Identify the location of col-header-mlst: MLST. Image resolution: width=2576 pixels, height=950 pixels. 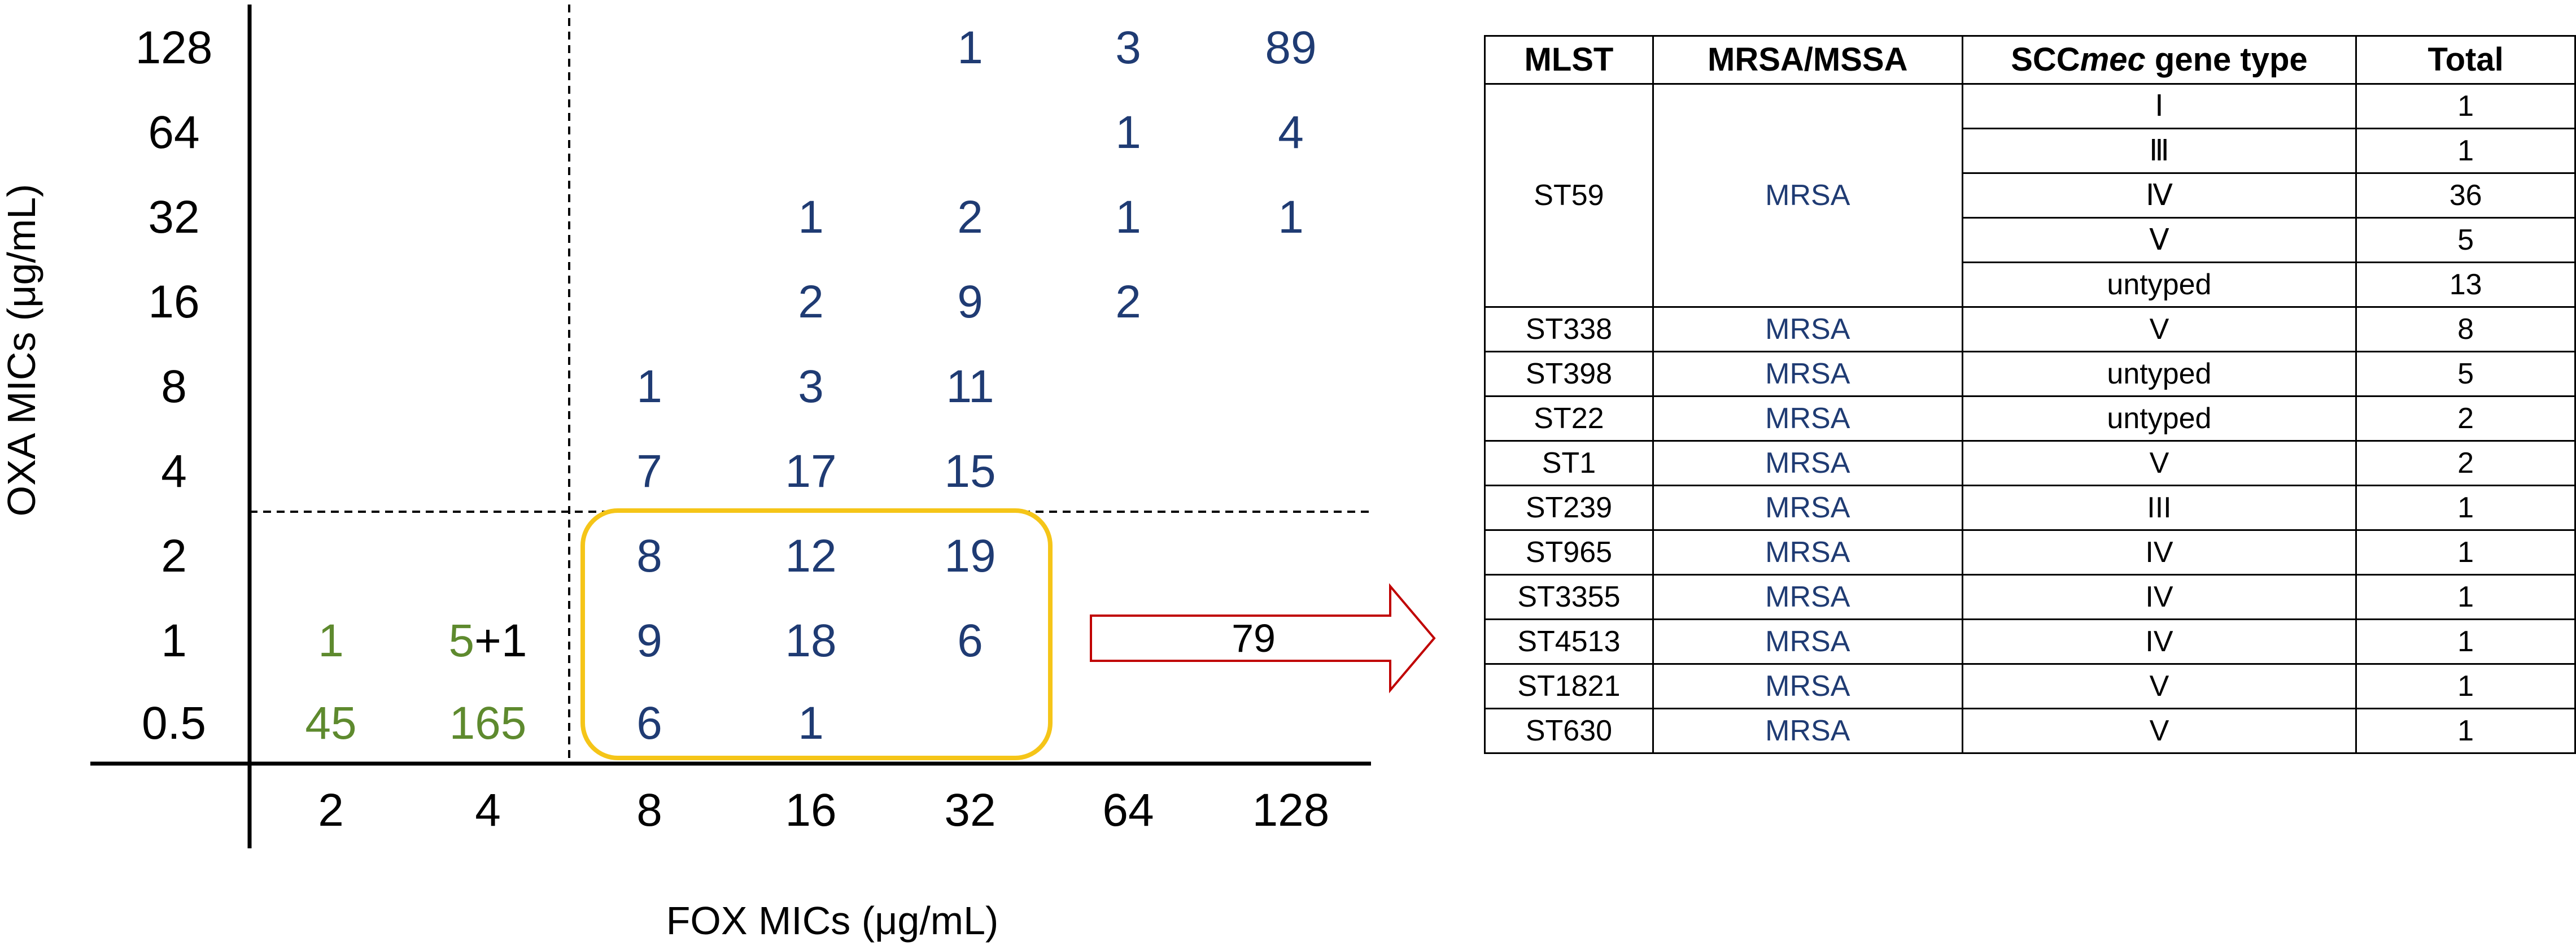
(1569, 60).